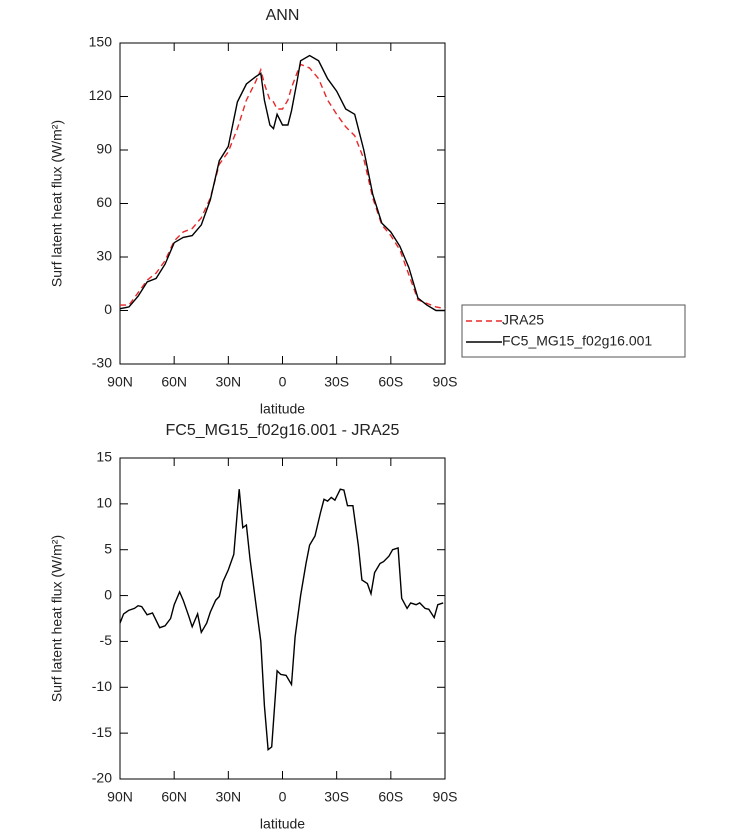 The height and width of the screenshot is (837, 733). What do you see at coordinates (104, 149) in the screenshot?
I see `y-tick-label: 90` at bounding box center [104, 149].